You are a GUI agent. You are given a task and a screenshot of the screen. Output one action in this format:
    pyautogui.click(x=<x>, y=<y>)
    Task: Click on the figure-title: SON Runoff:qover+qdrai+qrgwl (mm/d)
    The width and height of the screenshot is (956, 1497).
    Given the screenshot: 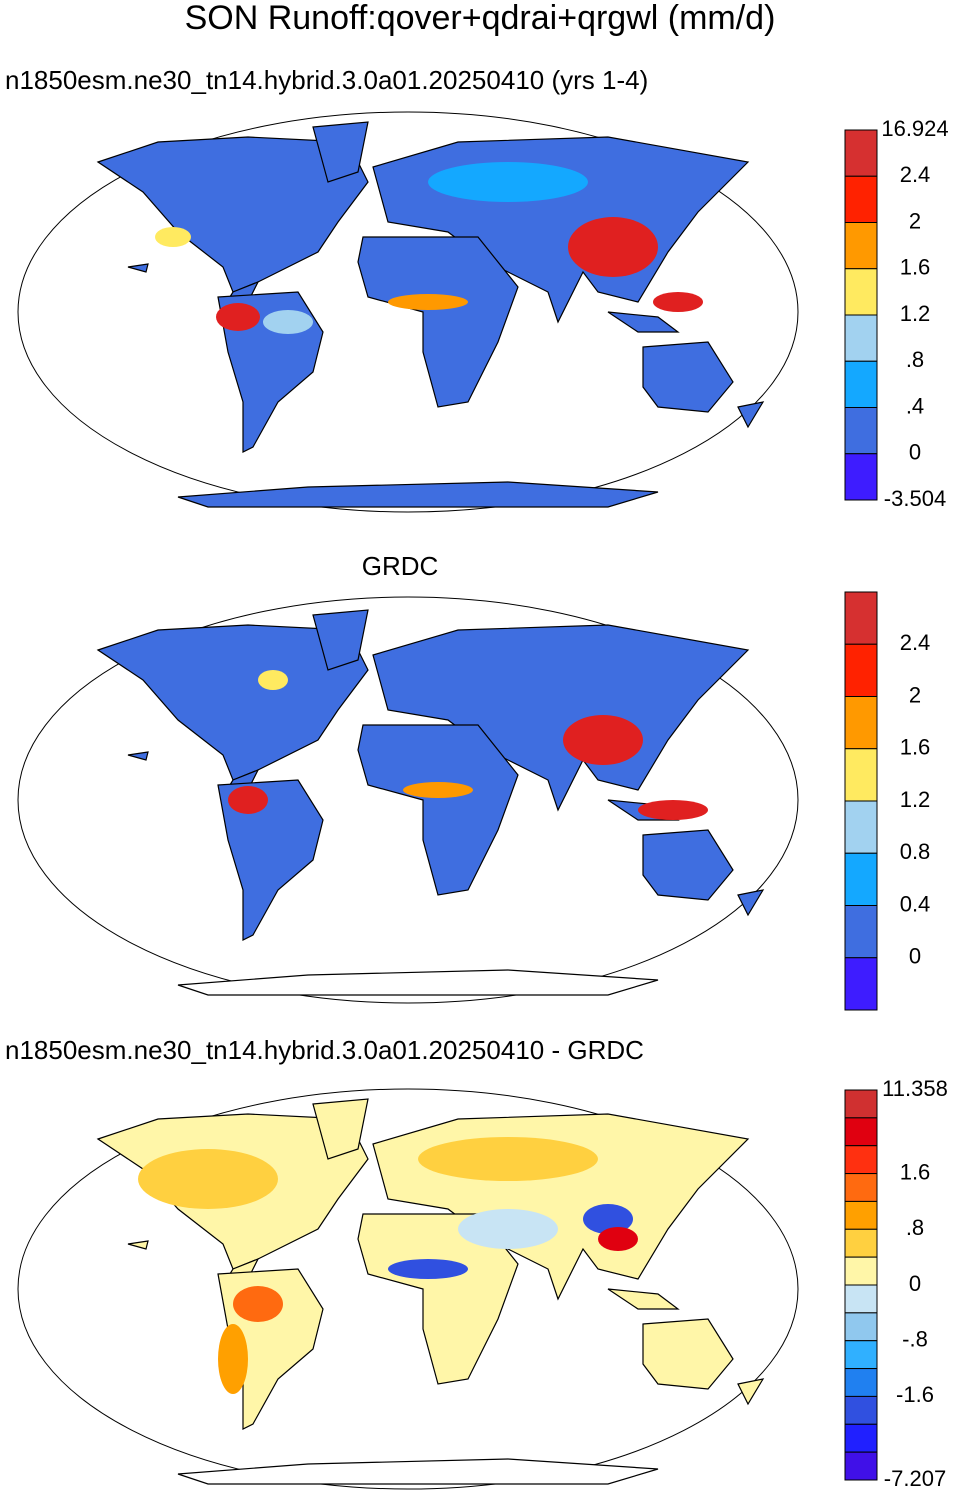 What is the action you would take?
    pyautogui.click(x=480, y=18)
    